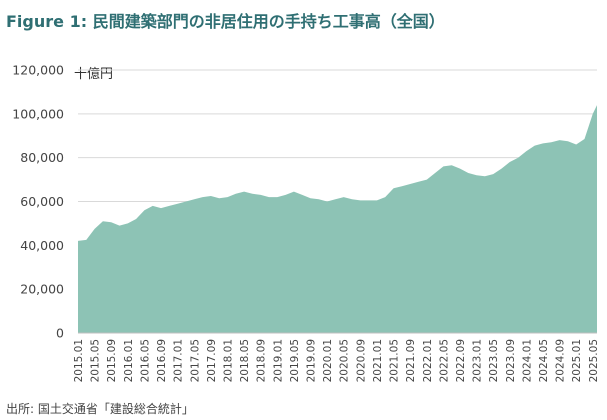  What do you see at coordinates (94, 74) in the screenshot?
I see `unit-label: 十億円` at bounding box center [94, 74].